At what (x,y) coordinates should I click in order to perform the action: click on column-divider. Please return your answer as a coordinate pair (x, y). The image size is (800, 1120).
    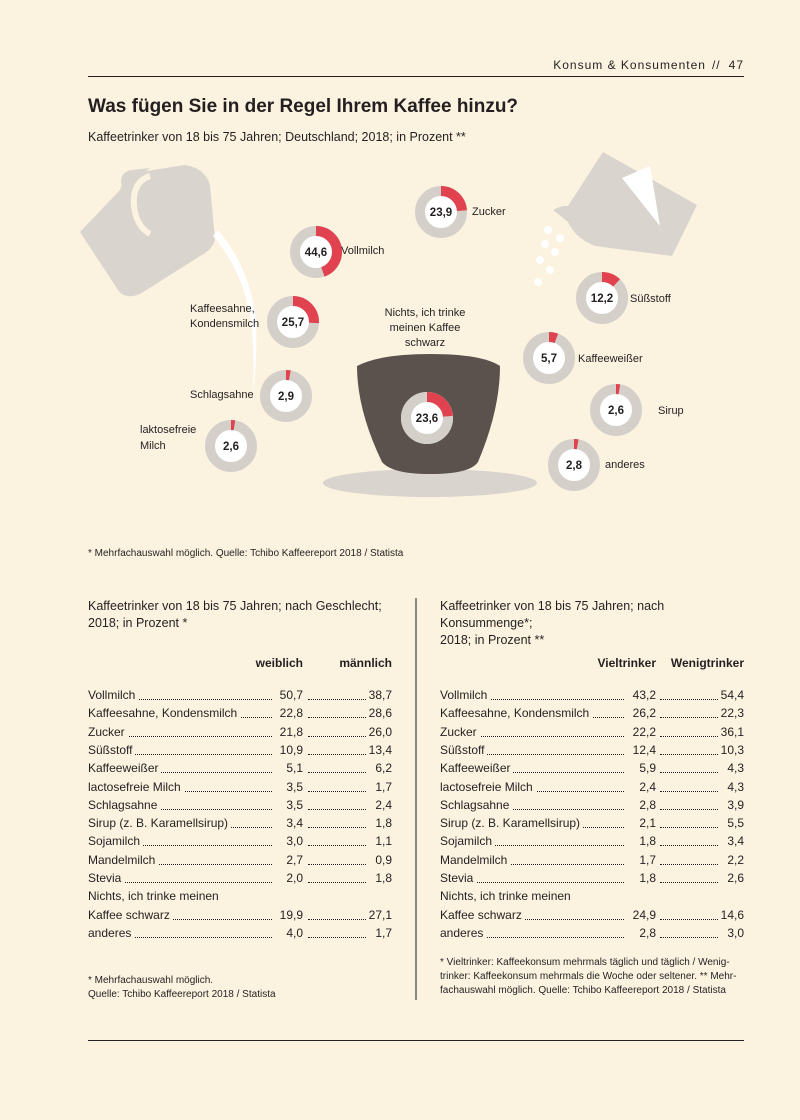
    Looking at the image, I should click on (416, 799).